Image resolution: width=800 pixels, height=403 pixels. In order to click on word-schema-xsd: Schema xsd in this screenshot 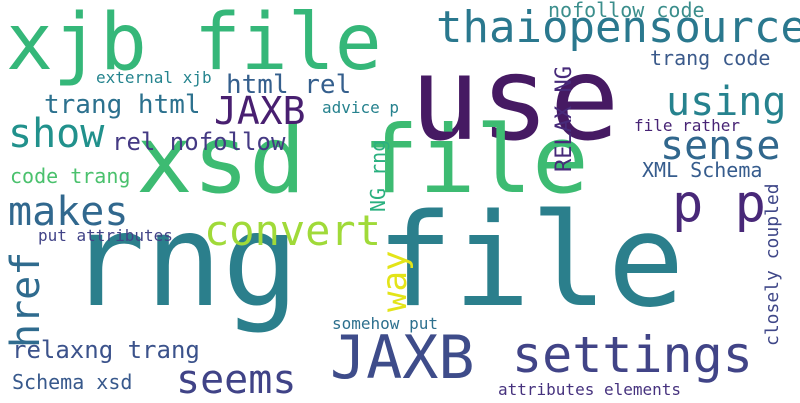, I will do `click(72, 382)`.